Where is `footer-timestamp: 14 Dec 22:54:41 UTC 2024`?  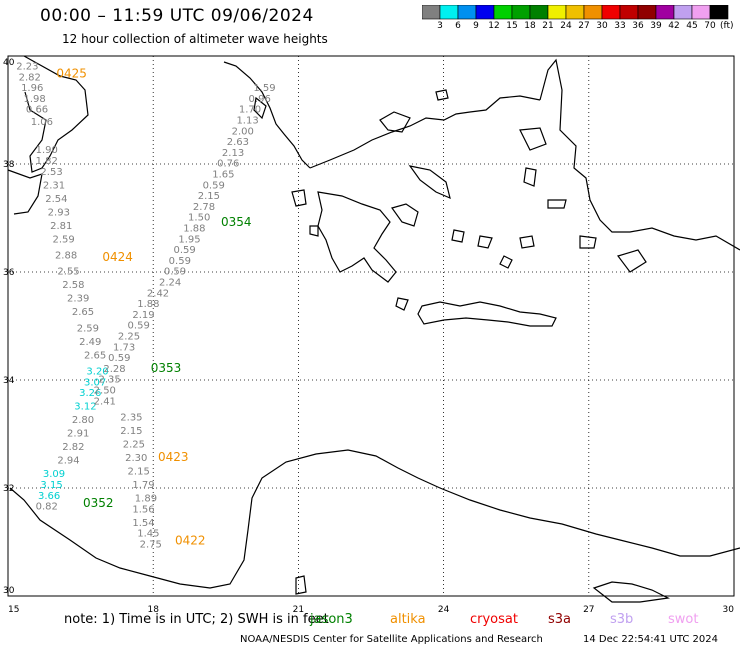
footer-timestamp: 14 Dec 22:54:41 UTC 2024 is located at coordinates (650, 639).